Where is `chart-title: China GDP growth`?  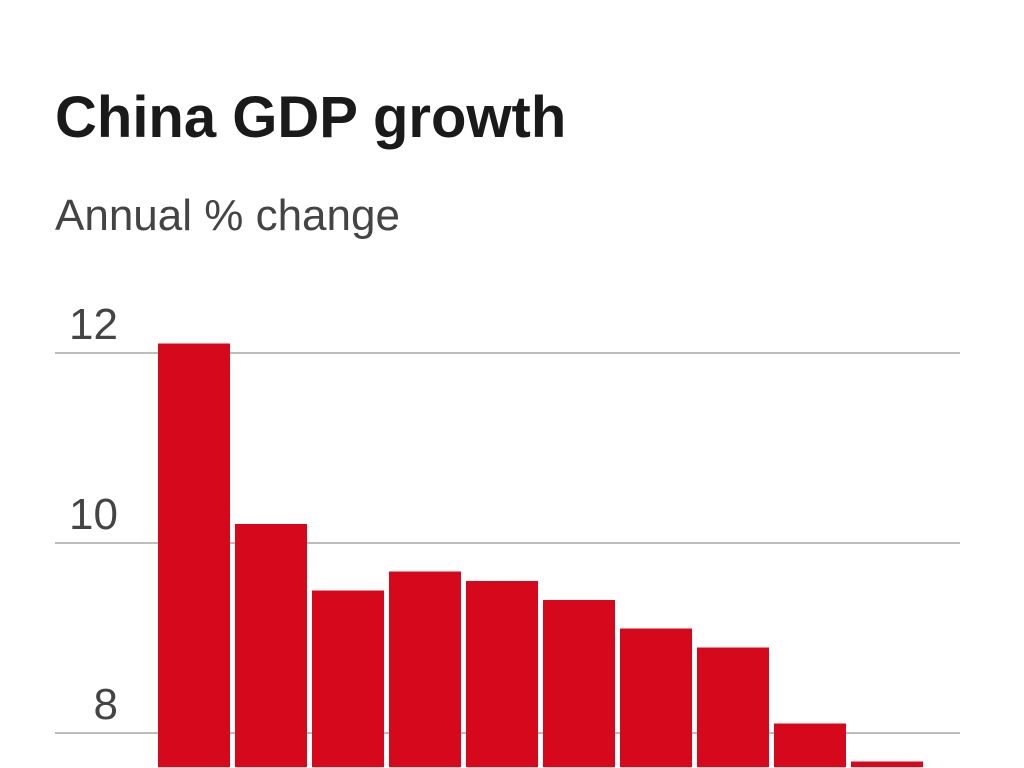 chart-title: China GDP growth is located at coordinates (310, 117).